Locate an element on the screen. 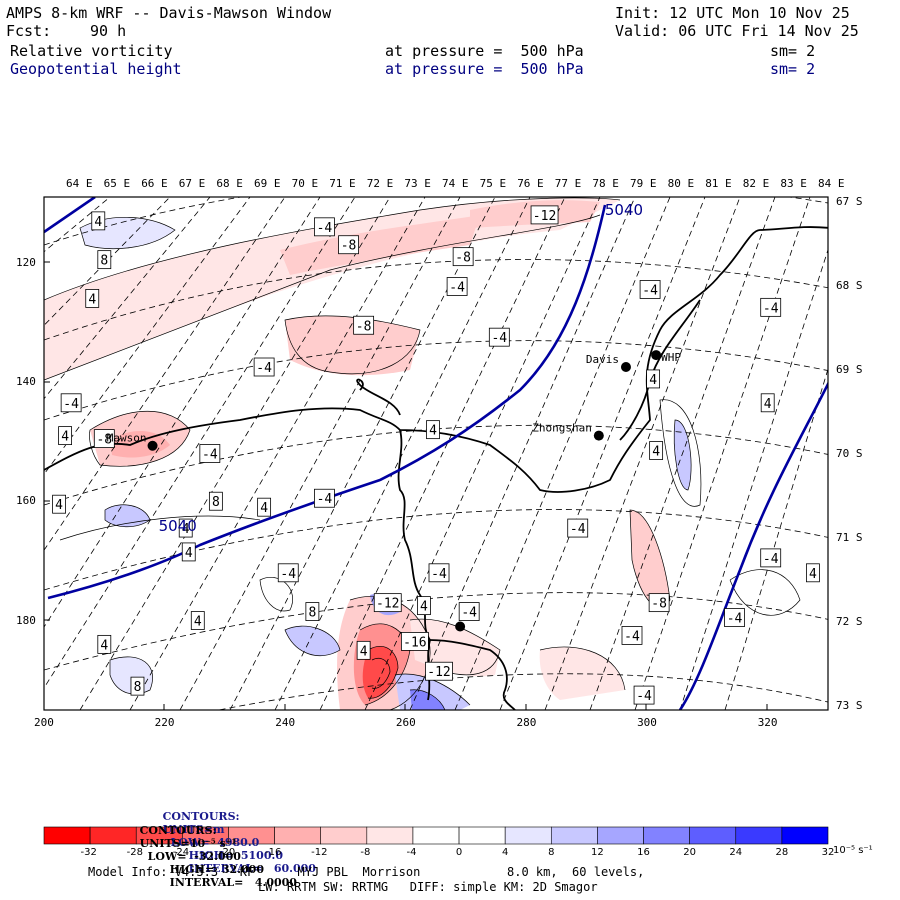 The width and height of the screenshot is (900, 900). x-tick-label: 260 is located at coordinates (405, 722).